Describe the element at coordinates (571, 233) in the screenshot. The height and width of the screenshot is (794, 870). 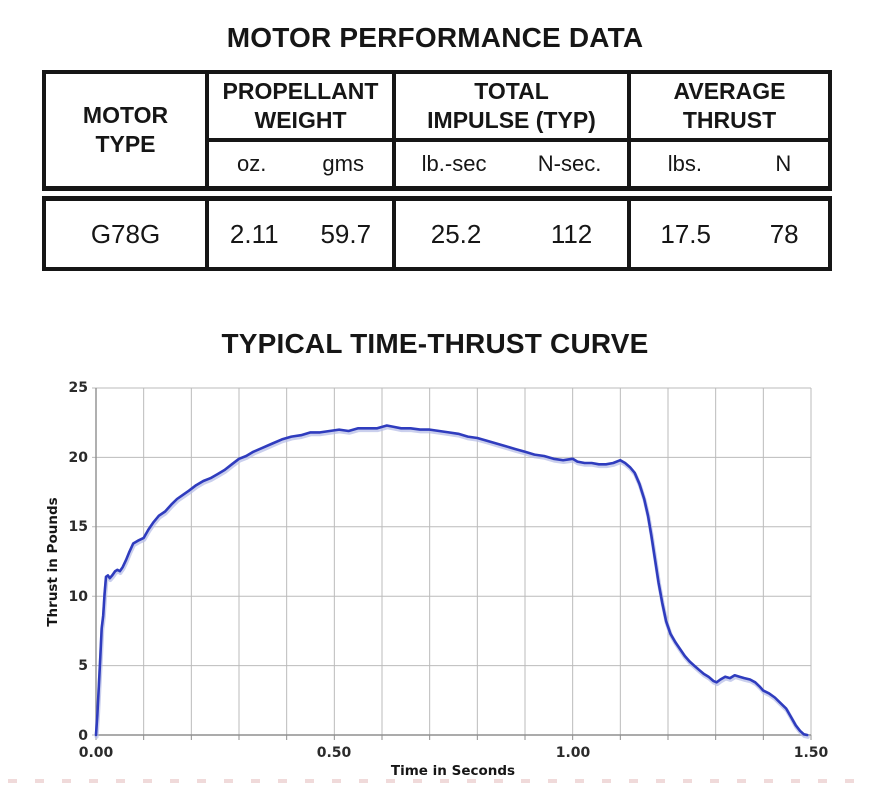
I see `value-n-sec: 112` at that location.